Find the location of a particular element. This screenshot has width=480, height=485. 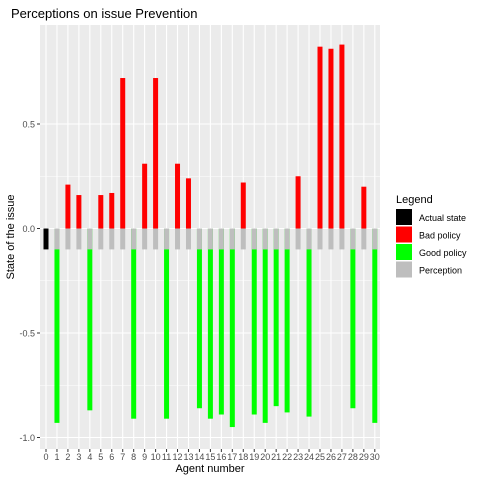

legend-key-actual-state is located at coordinates (404, 217).